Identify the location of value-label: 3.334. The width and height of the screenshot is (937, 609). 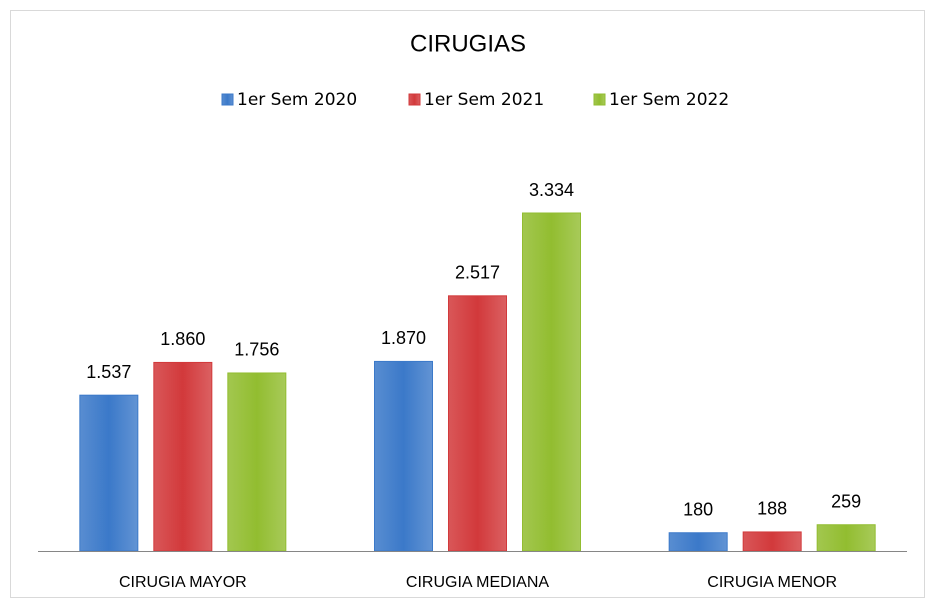
(551, 190).